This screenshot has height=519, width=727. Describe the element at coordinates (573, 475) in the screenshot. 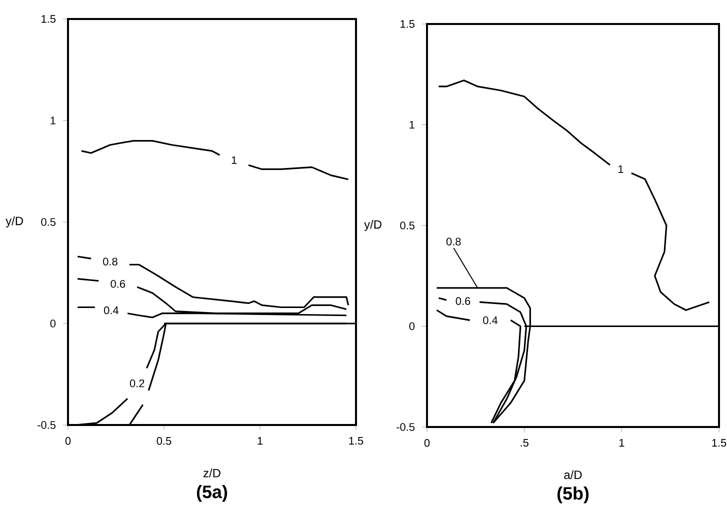

I see `x-axis-title: a/D` at that location.